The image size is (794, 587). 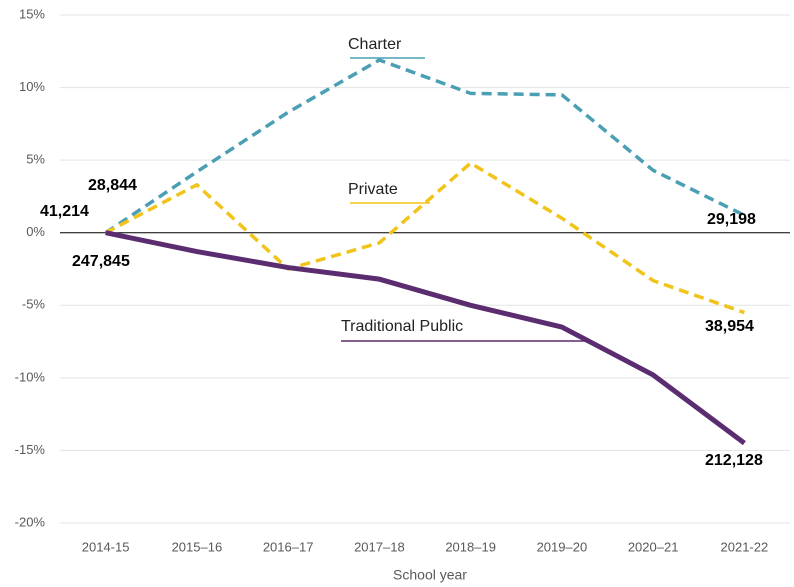 What do you see at coordinates (64, 211) in the screenshot?
I see `start-label: 41,214` at bounding box center [64, 211].